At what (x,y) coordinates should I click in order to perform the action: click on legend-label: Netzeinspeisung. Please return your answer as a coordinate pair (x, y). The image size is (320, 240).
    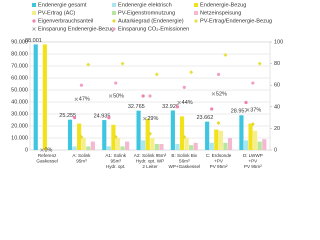
    Looking at the image, I should click on (220, 13).